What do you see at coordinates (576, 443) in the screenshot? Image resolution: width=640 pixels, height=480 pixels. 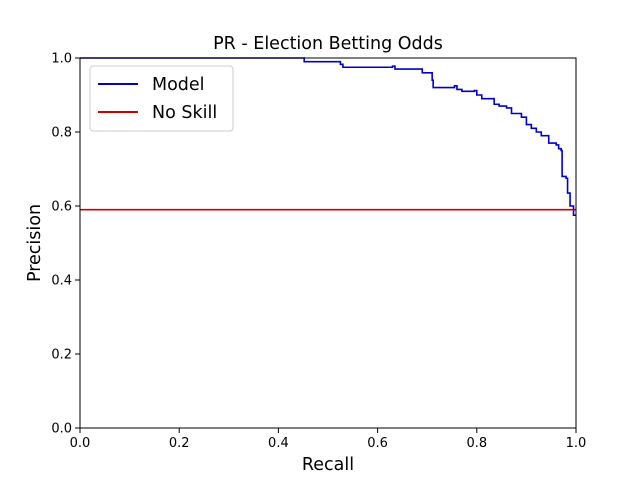 I see `x-tick-label: 1.0` at bounding box center [576, 443].